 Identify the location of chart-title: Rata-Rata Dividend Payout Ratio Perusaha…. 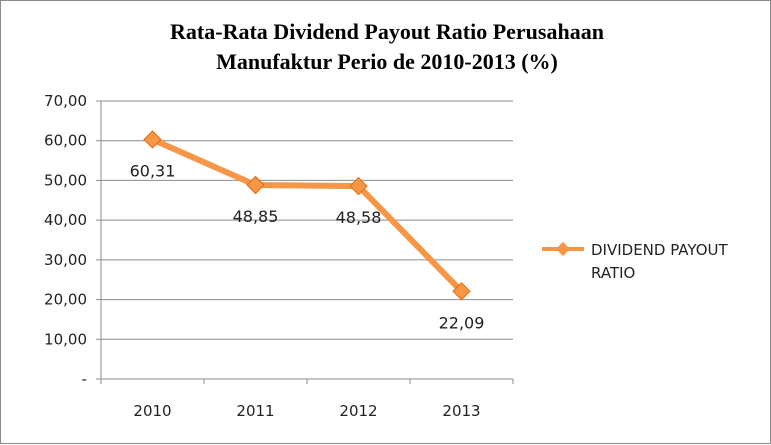
(387, 46).